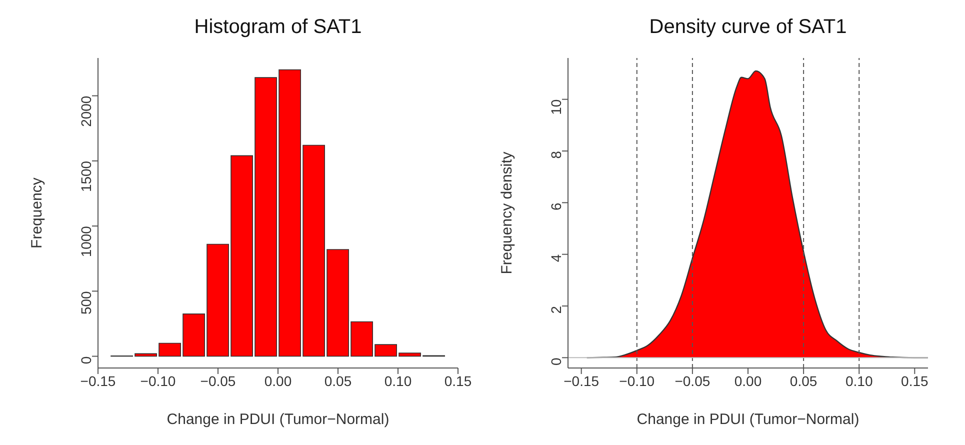 Image resolution: width=965 pixels, height=445 pixels. What do you see at coordinates (556, 206) in the screenshot?
I see `y-tick-label: 6` at bounding box center [556, 206].